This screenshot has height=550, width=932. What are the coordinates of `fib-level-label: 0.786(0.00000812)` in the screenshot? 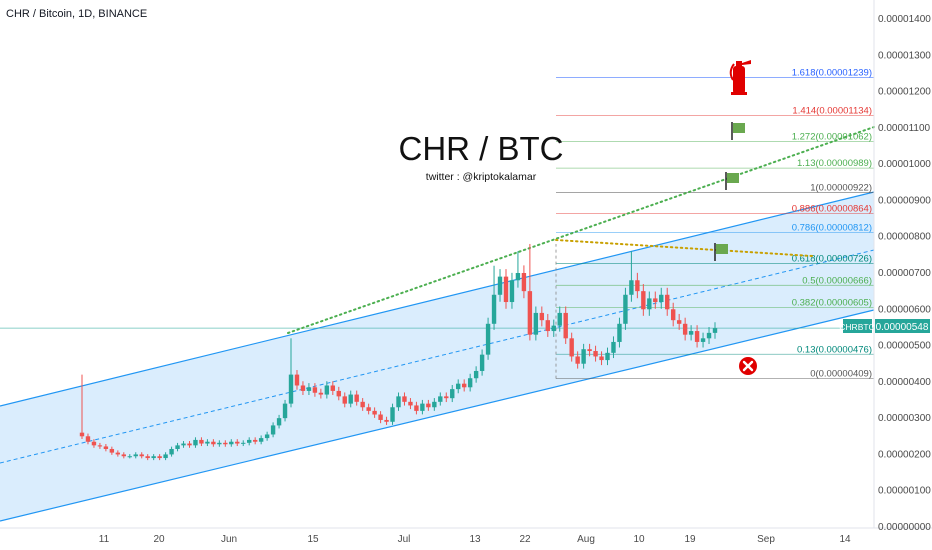 It's located at (832, 227).